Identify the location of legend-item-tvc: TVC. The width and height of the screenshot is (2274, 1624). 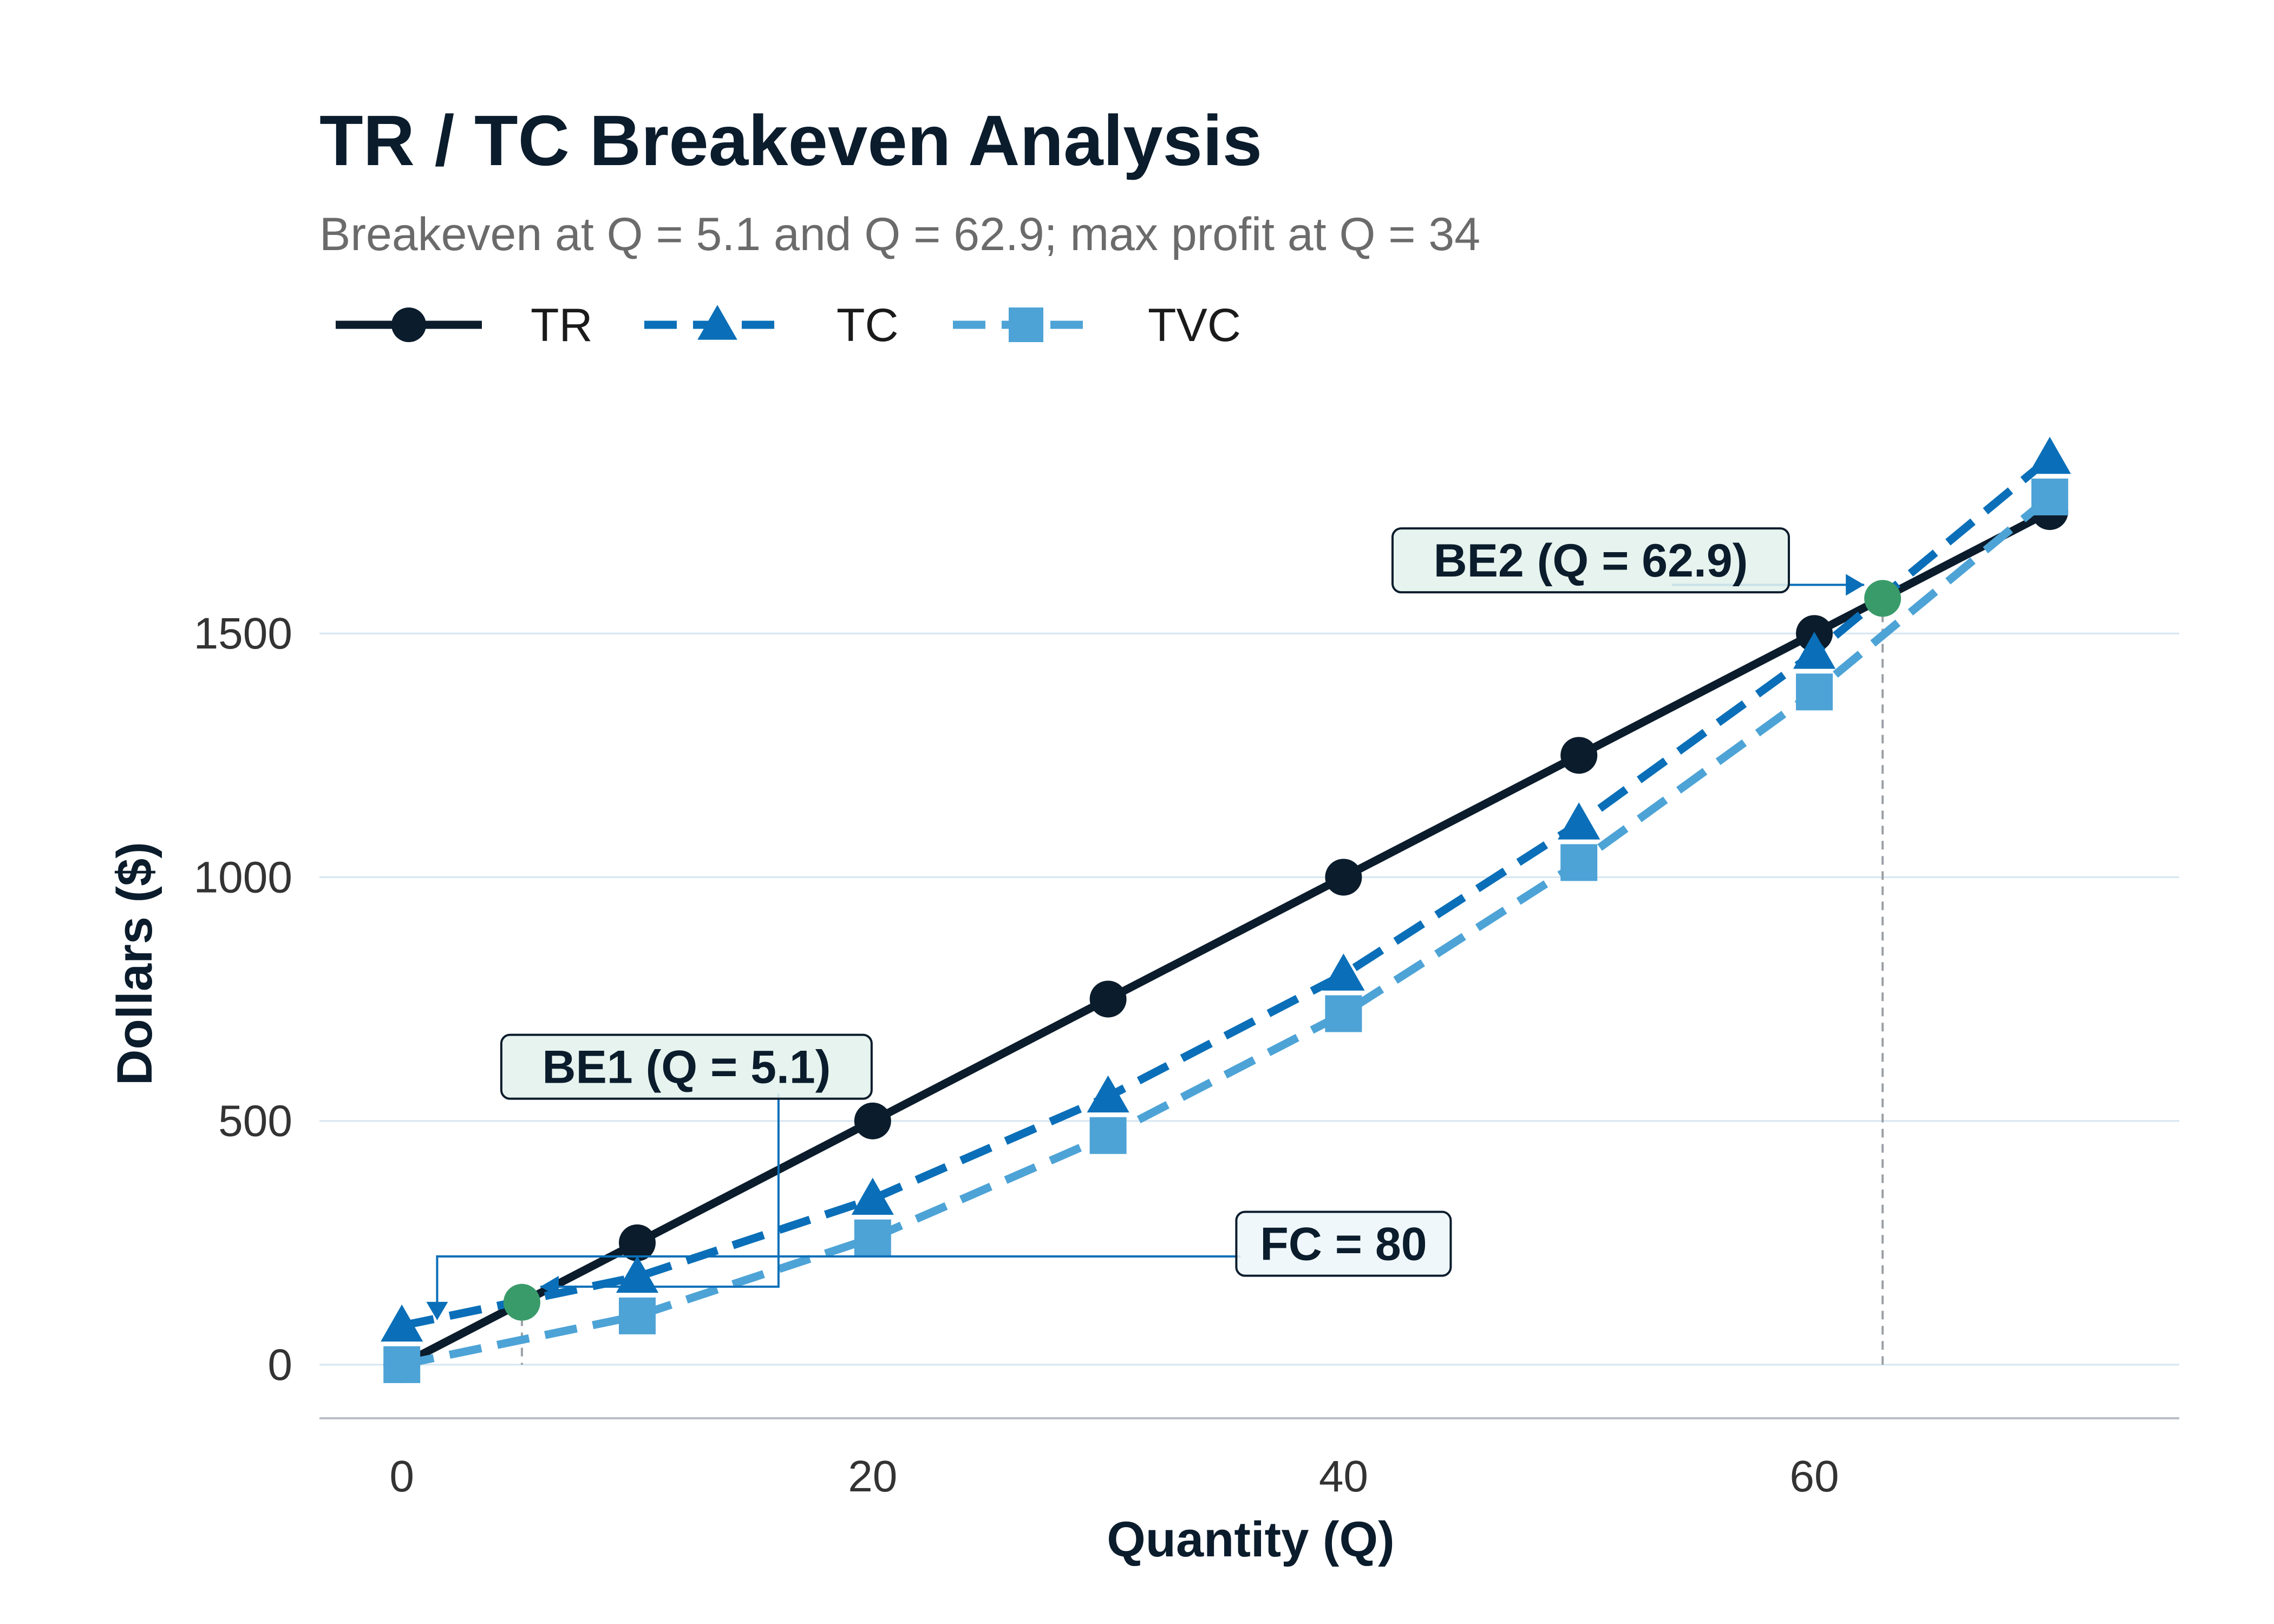
(1097, 325).